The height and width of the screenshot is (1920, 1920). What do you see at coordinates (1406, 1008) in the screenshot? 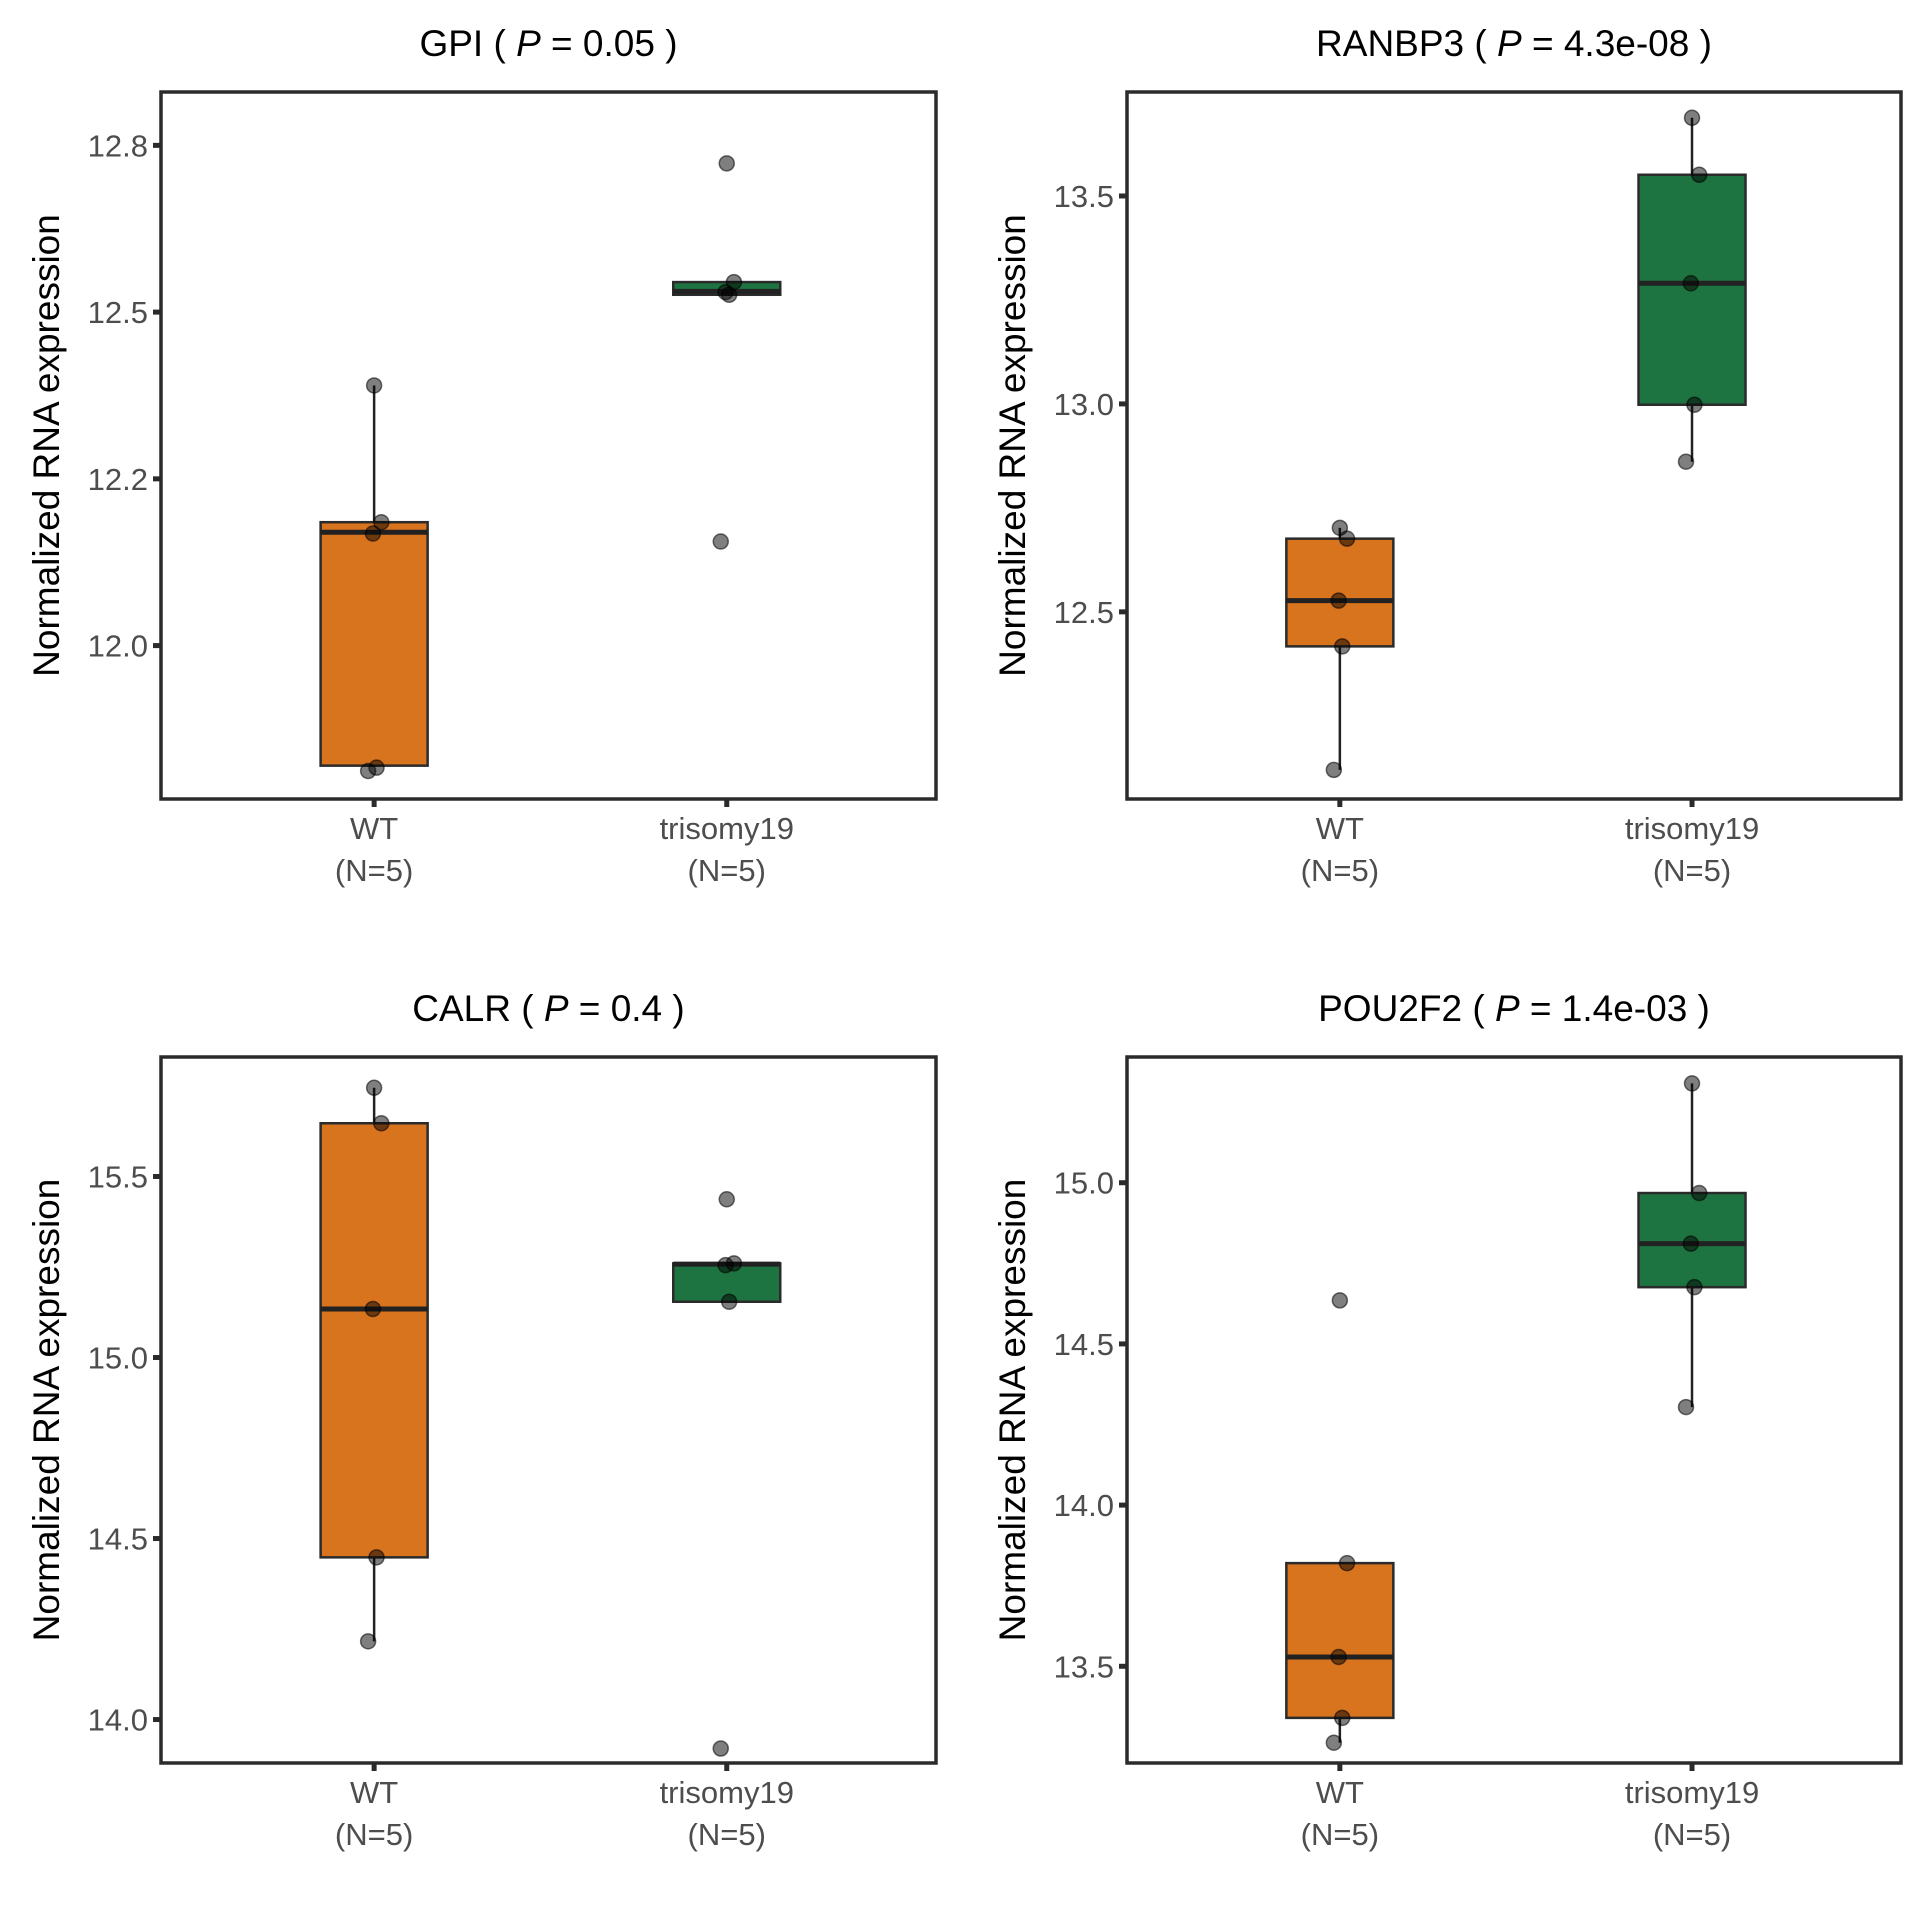
I see `title-gene: POU2F2 (` at bounding box center [1406, 1008].